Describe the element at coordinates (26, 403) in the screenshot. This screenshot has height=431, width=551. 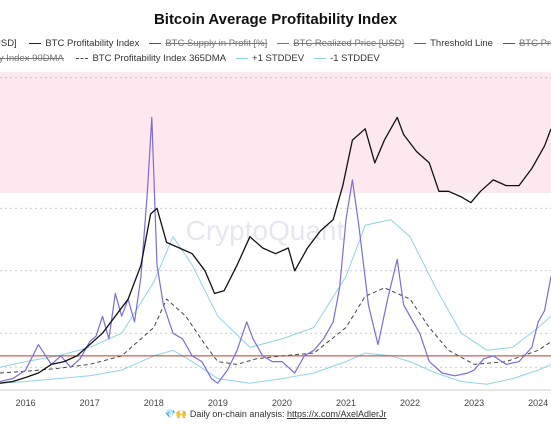
I see `x-tick-label: 2016` at that location.